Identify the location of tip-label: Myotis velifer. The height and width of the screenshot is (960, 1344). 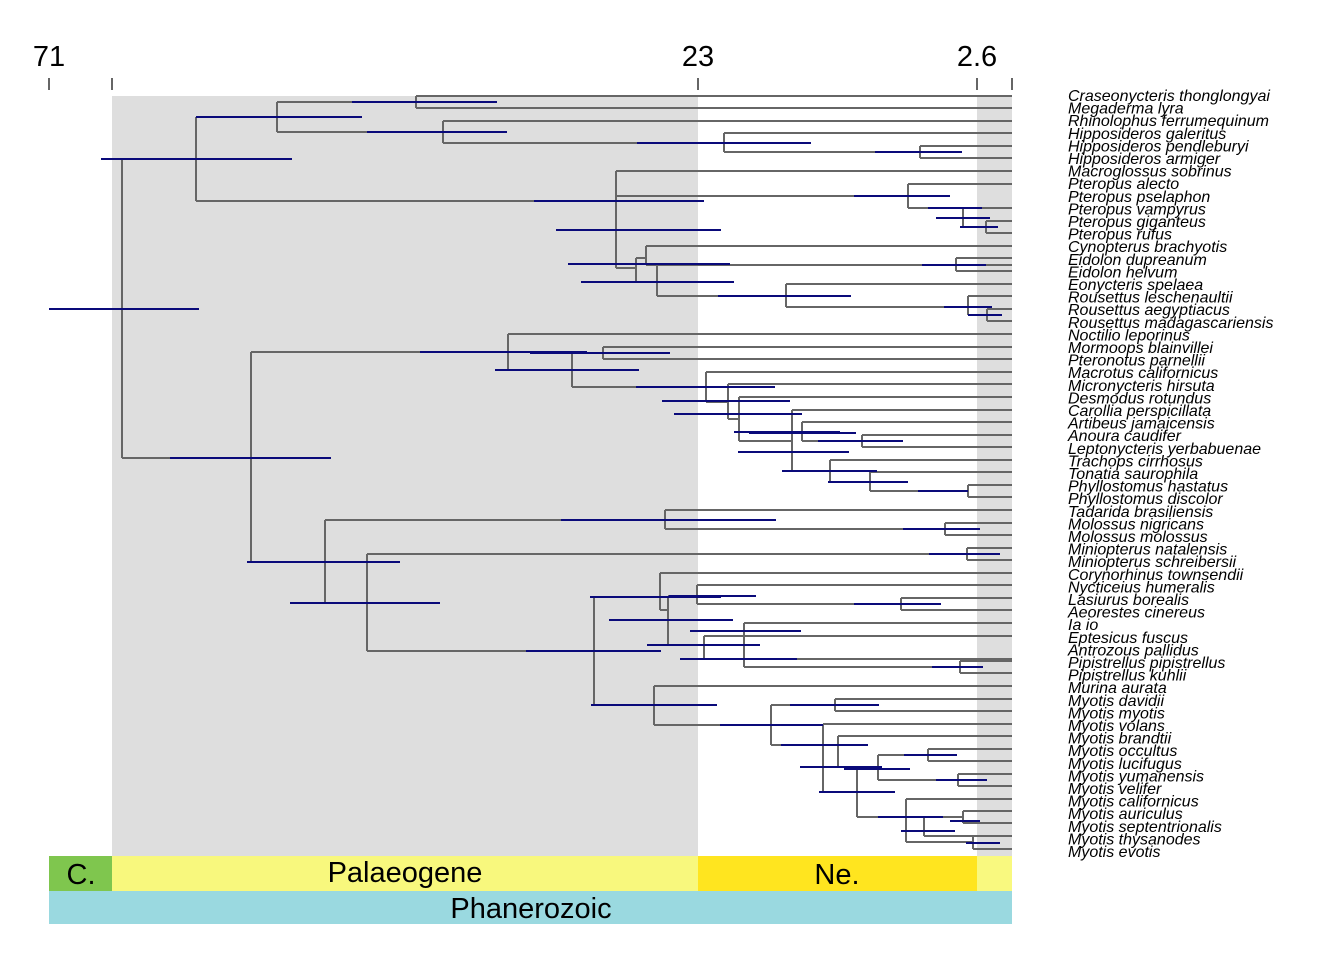
(1115, 789).